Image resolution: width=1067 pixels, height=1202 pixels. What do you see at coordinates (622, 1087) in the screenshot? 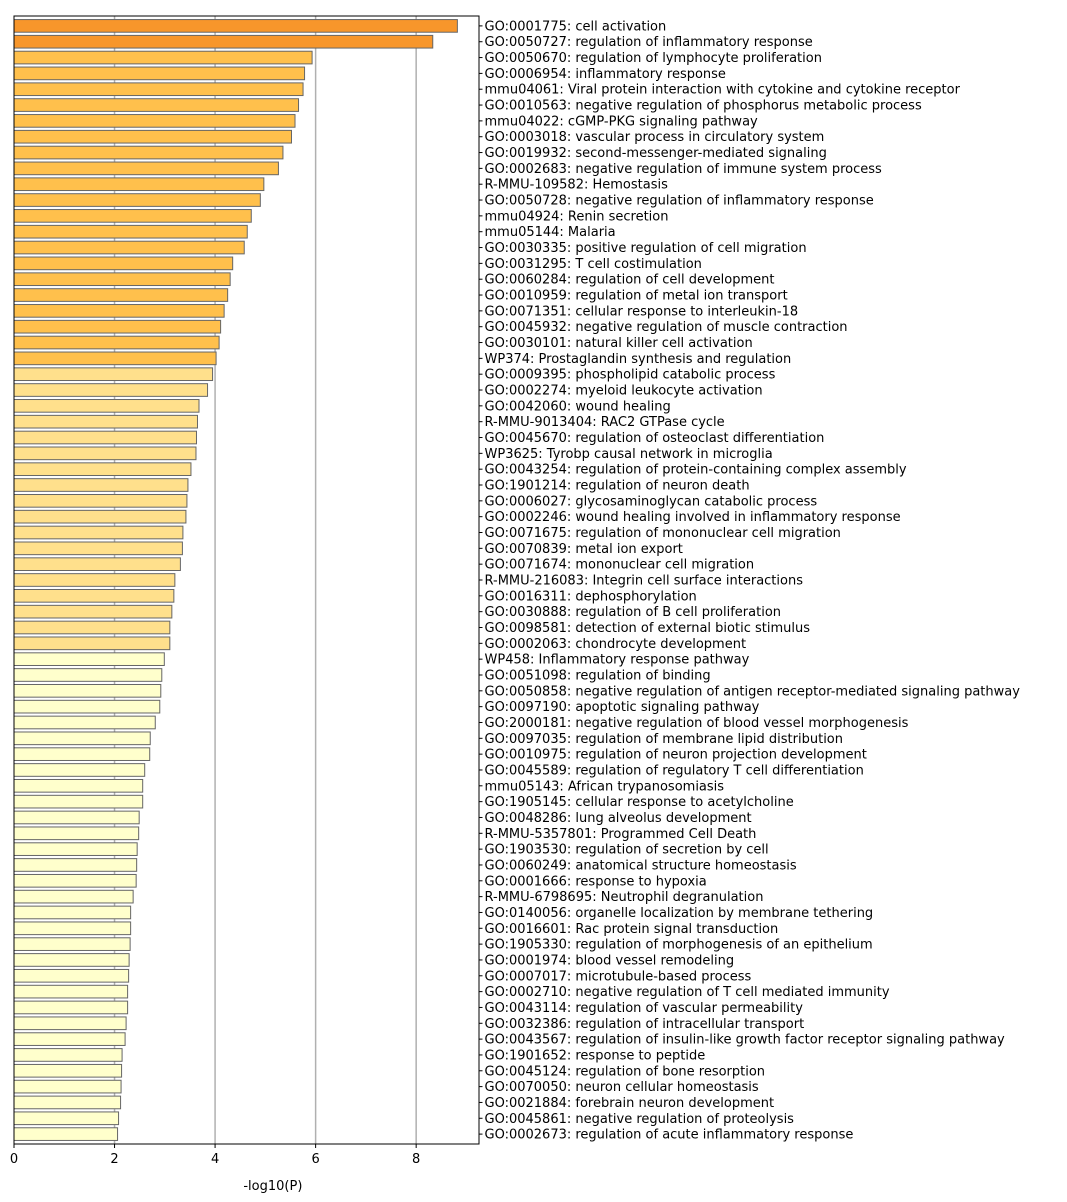
I see `category-label: GO:0070050: neuron cellular homeostasis` at bounding box center [622, 1087].